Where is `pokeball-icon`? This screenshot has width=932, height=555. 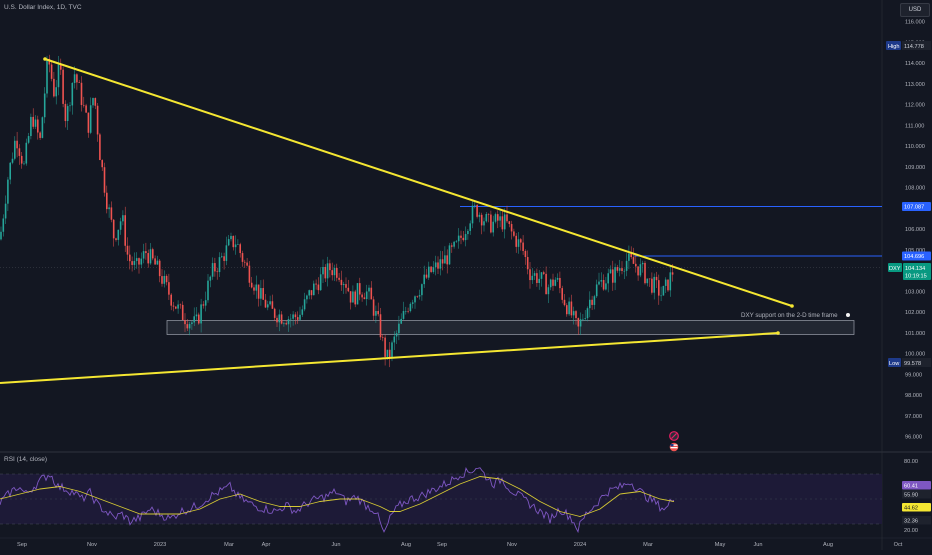
pokeball-icon is located at coordinates (674, 436).